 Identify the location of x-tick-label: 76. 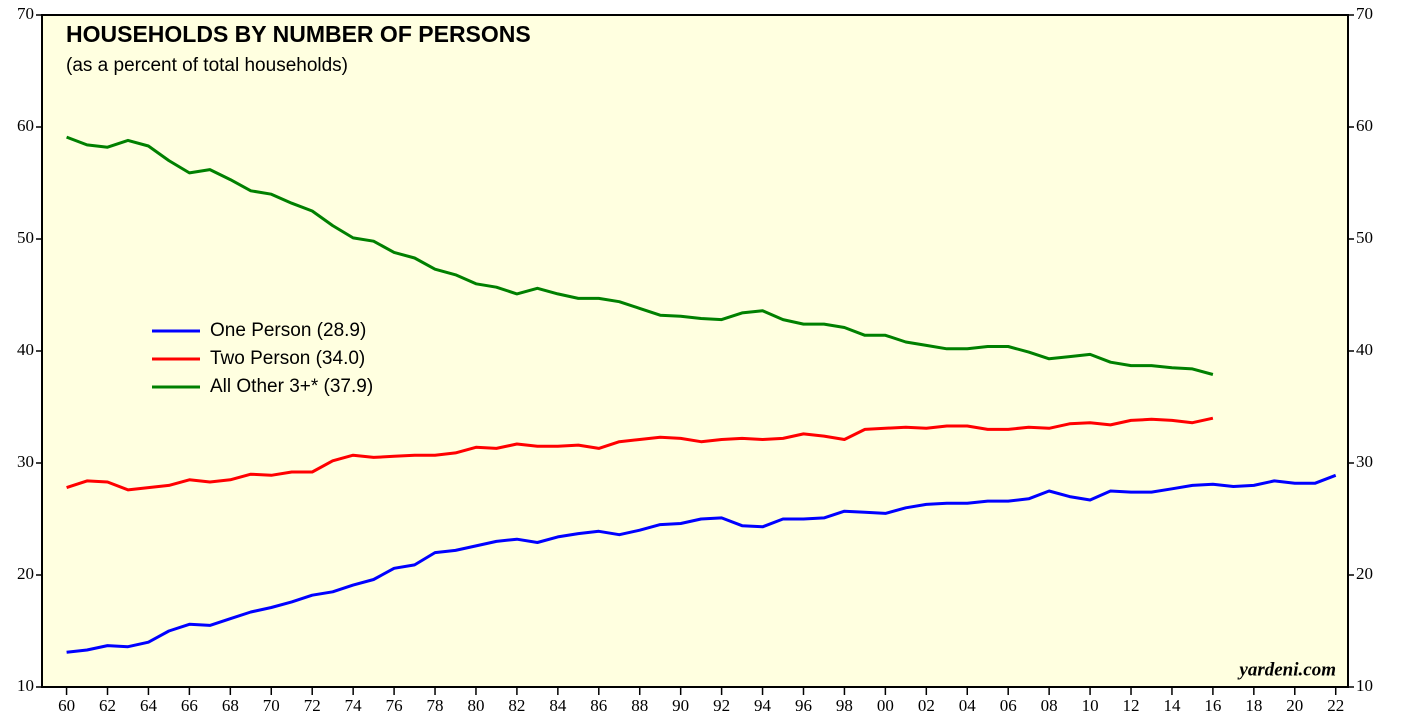
(394, 705).